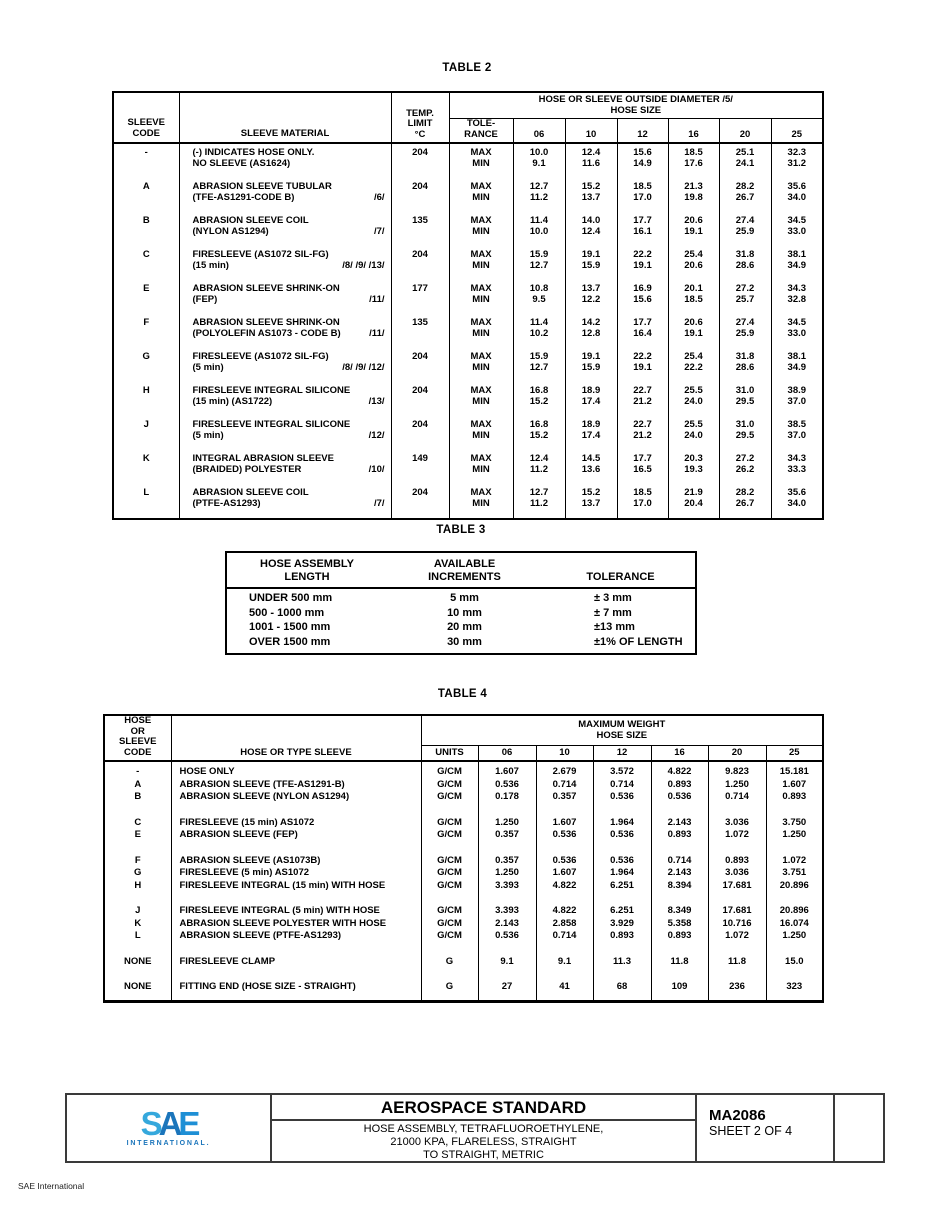 The width and height of the screenshot is (950, 1230). I want to click on header-line: OR, so click(137, 731).